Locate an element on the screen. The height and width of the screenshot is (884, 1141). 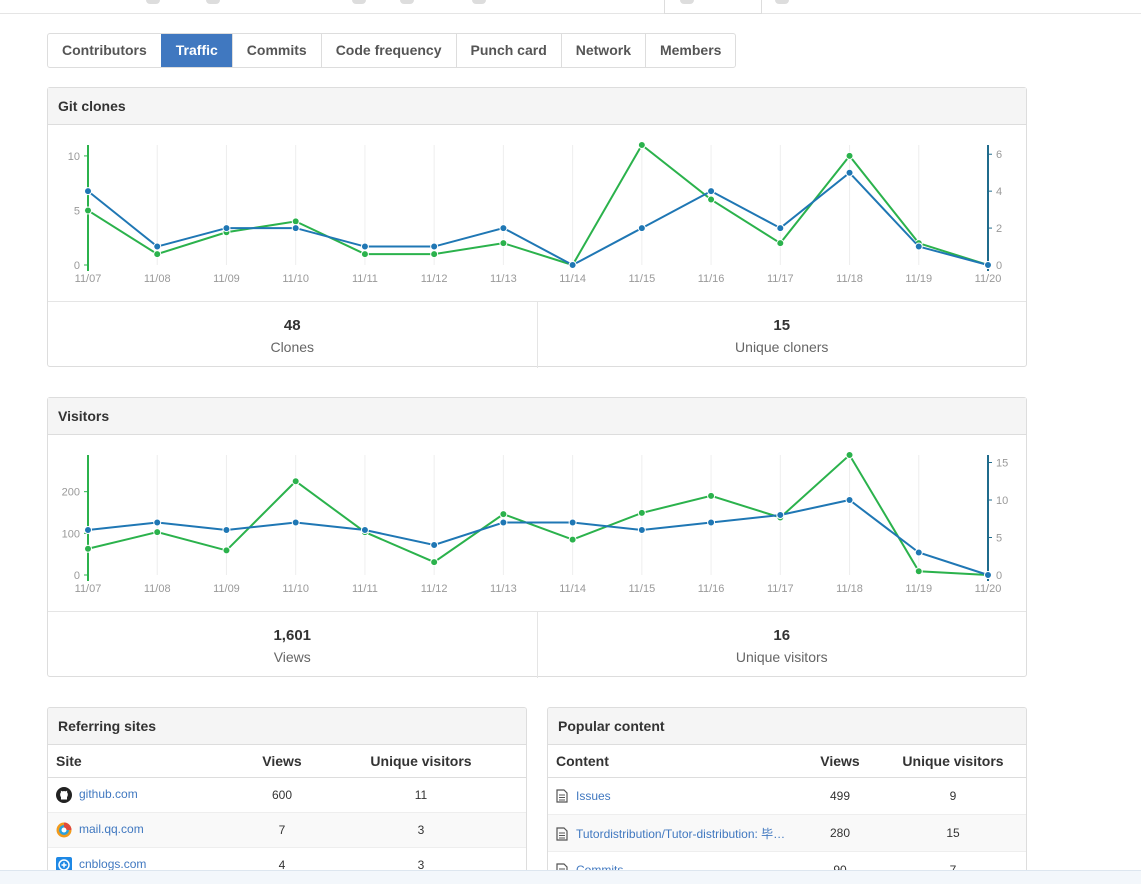
content-cell: Issues is located at coordinates (674, 796).